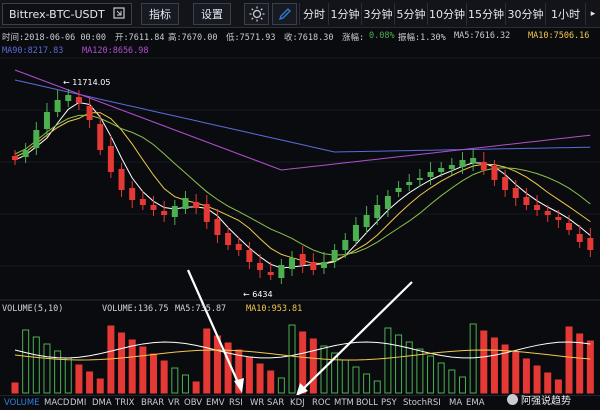 The width and height of the screenshot is (600, 410). Describe the element at coordinates (160, 14) in the screenshot. I see `indicator-button: 指标` at that location.